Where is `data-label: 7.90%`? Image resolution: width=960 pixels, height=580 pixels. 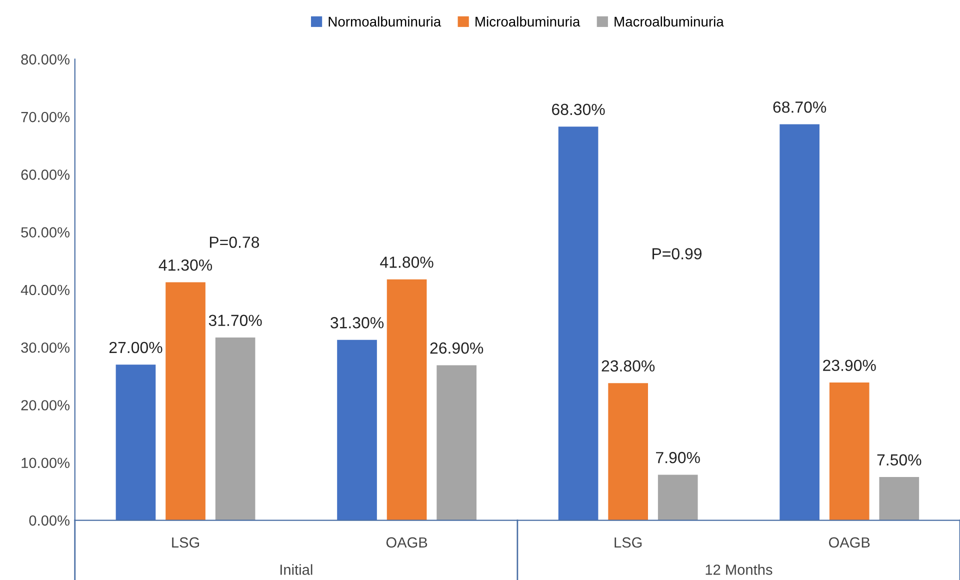 data-label: 7.90% is located at coordinates (678, 458).